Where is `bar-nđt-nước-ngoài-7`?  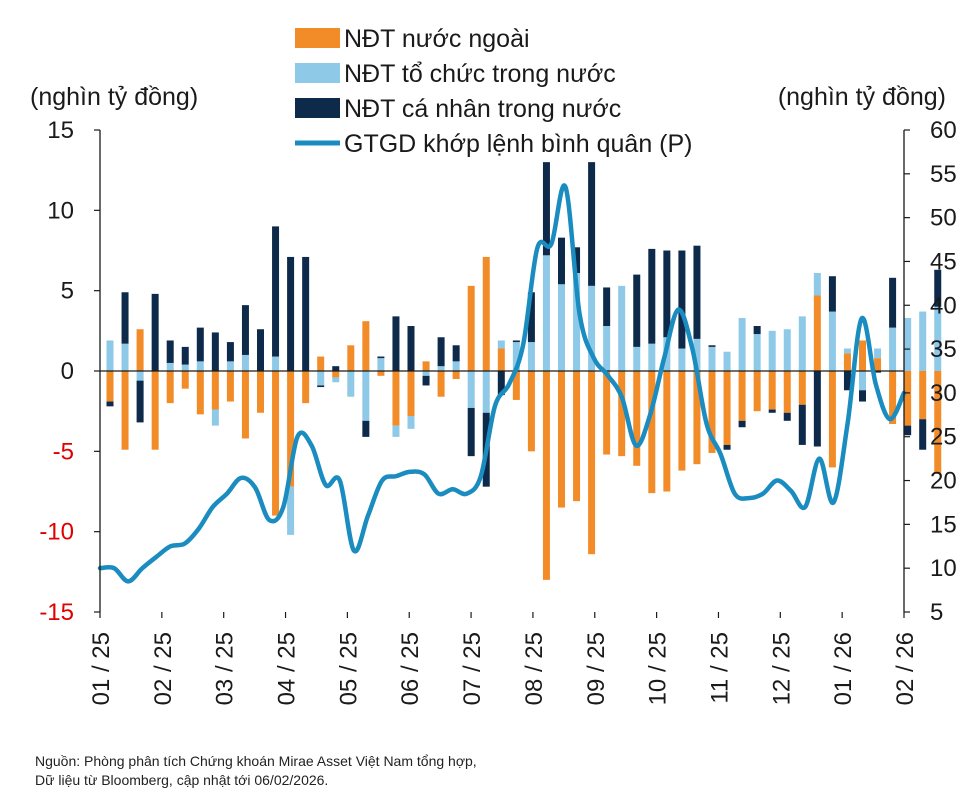 bar-nđt-nước-ngoài-7 is located at coordinates (215, 390).